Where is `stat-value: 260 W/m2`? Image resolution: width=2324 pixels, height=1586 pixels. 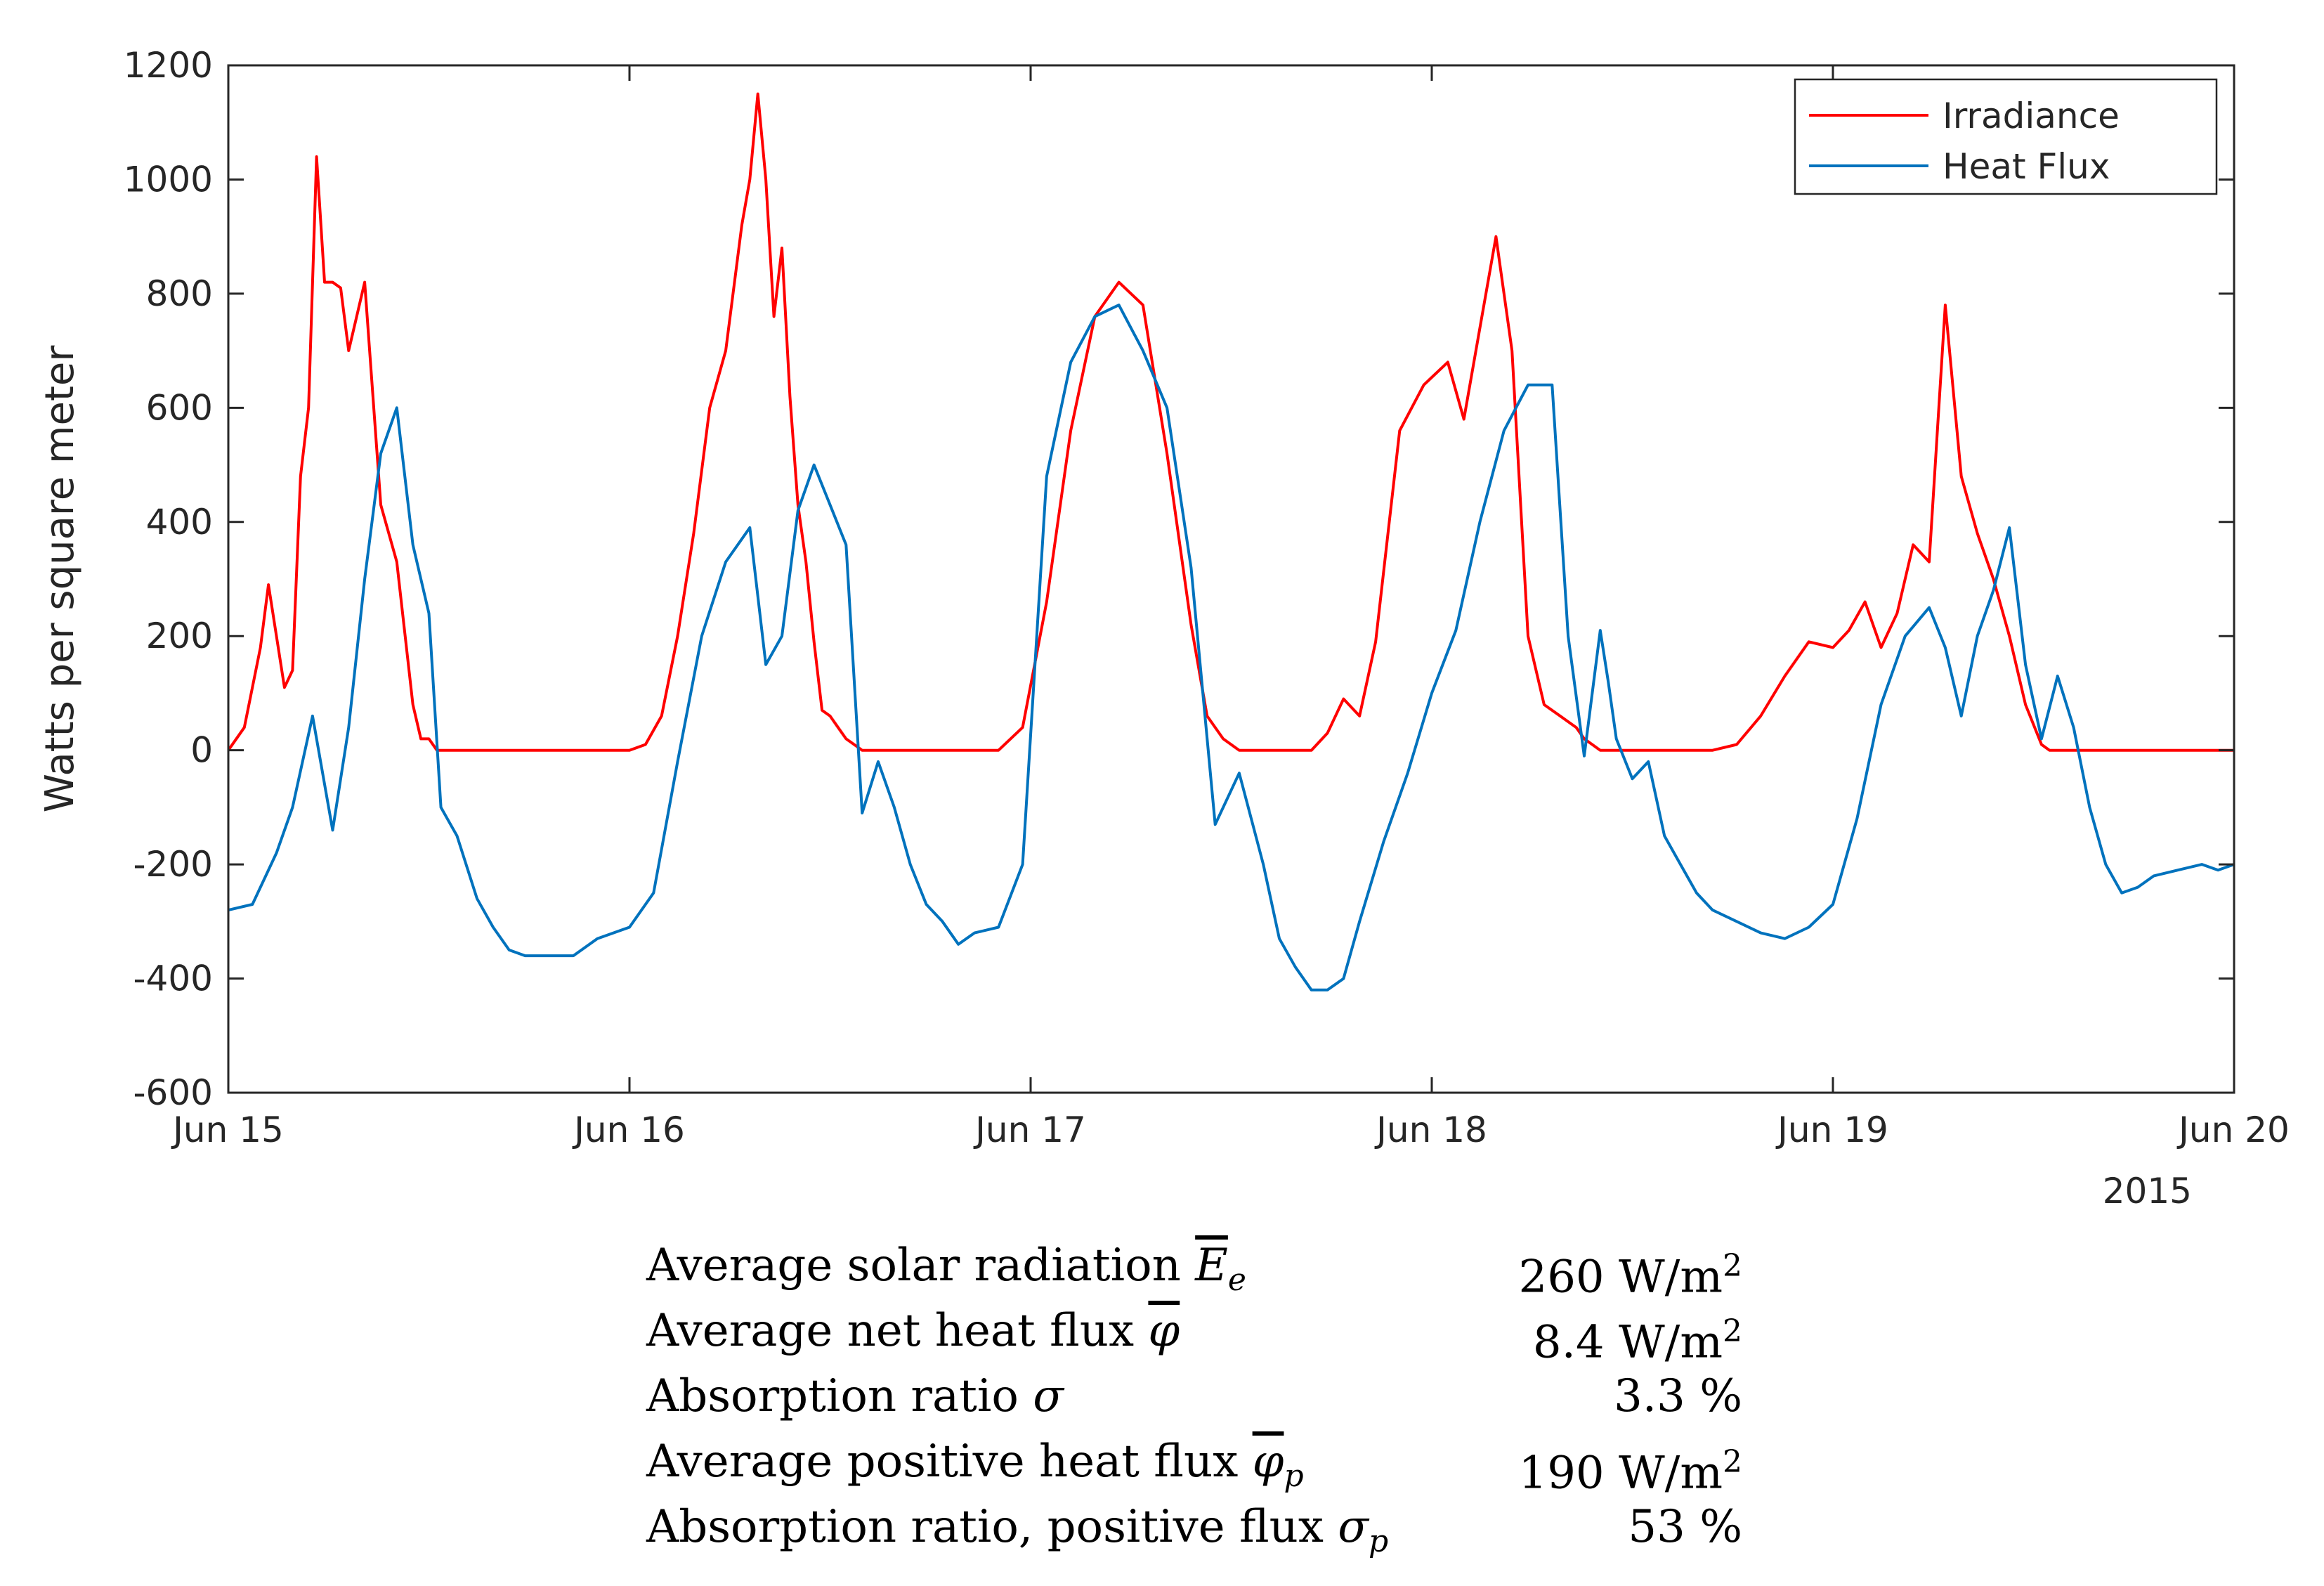 stat-value: 260 W/m2 is located at coordinates (1630, 1276).